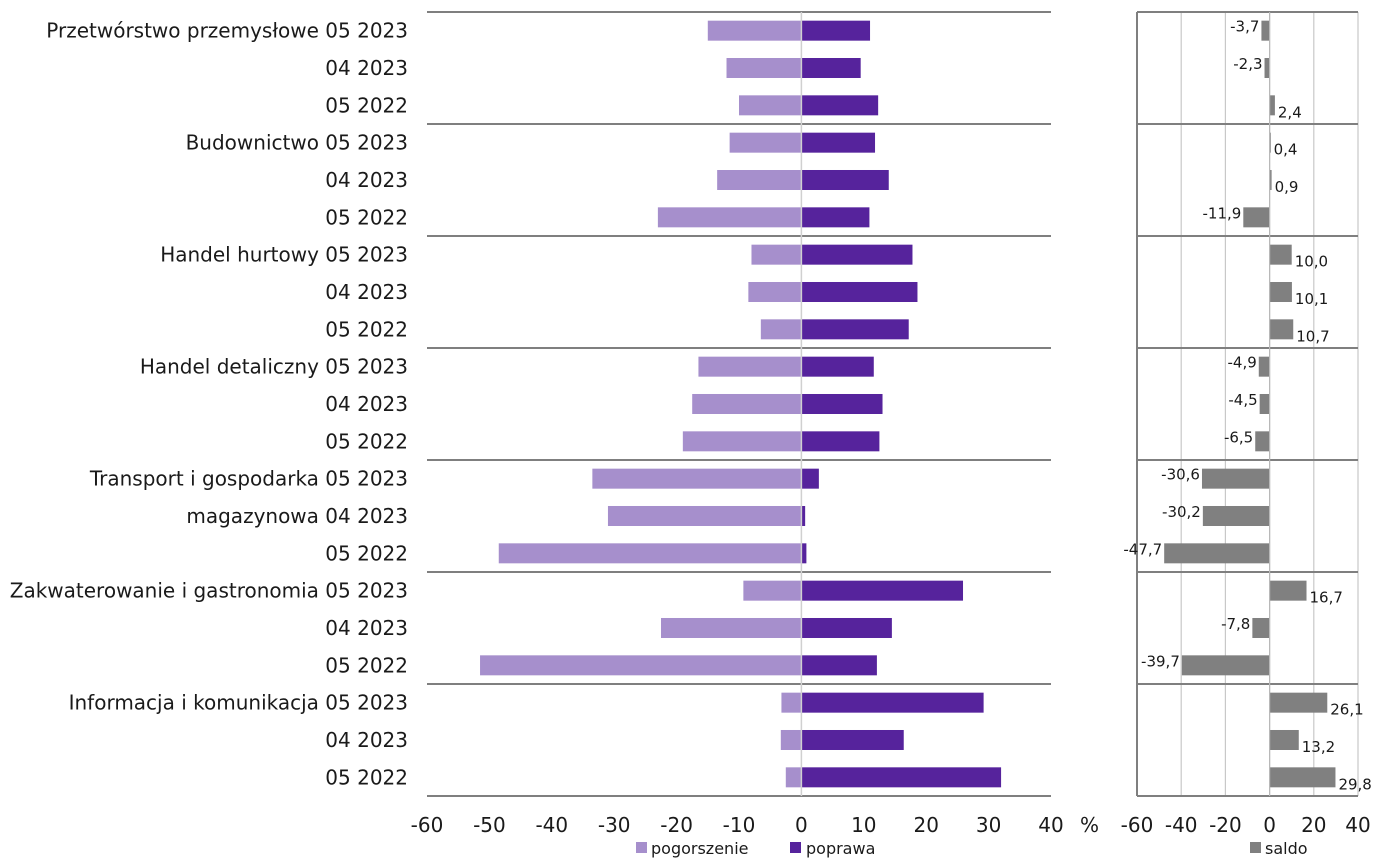 Image resolution: width=1376 pixels, height=858 pixels. I want to click on left-x-tick-label: 0, so click(801, 825).